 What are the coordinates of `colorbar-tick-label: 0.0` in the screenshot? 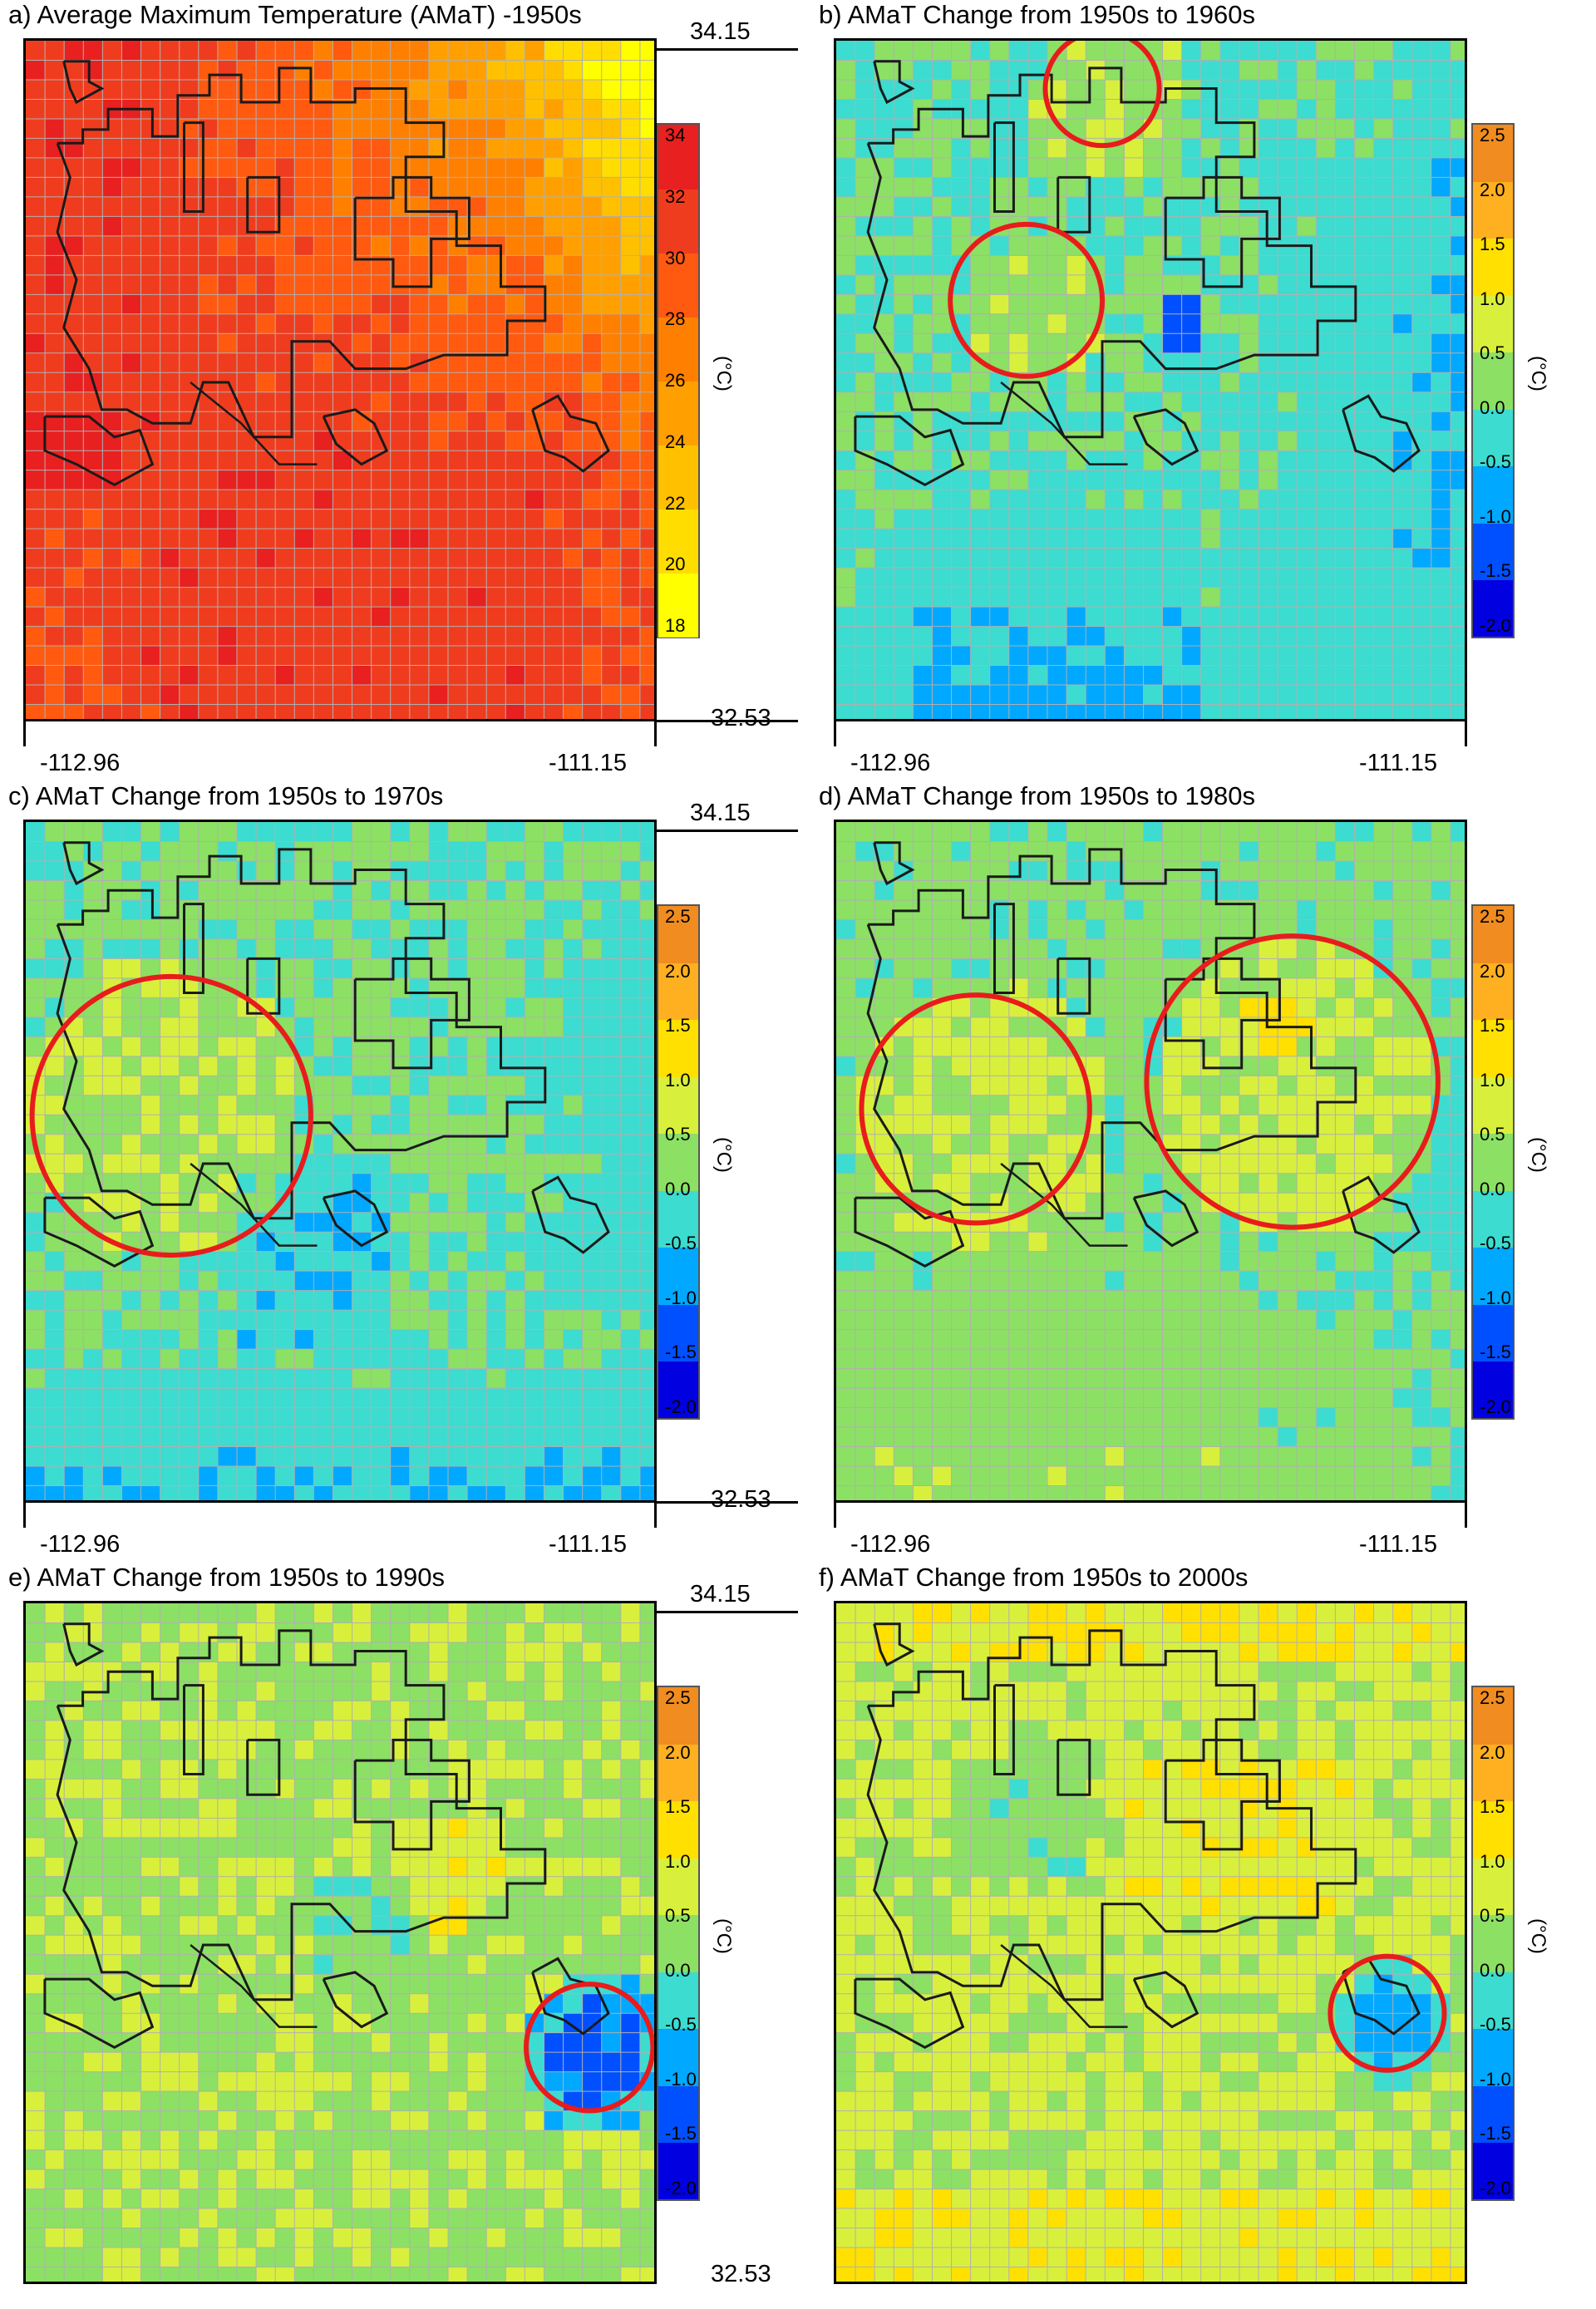 It's located at (1492, 407).